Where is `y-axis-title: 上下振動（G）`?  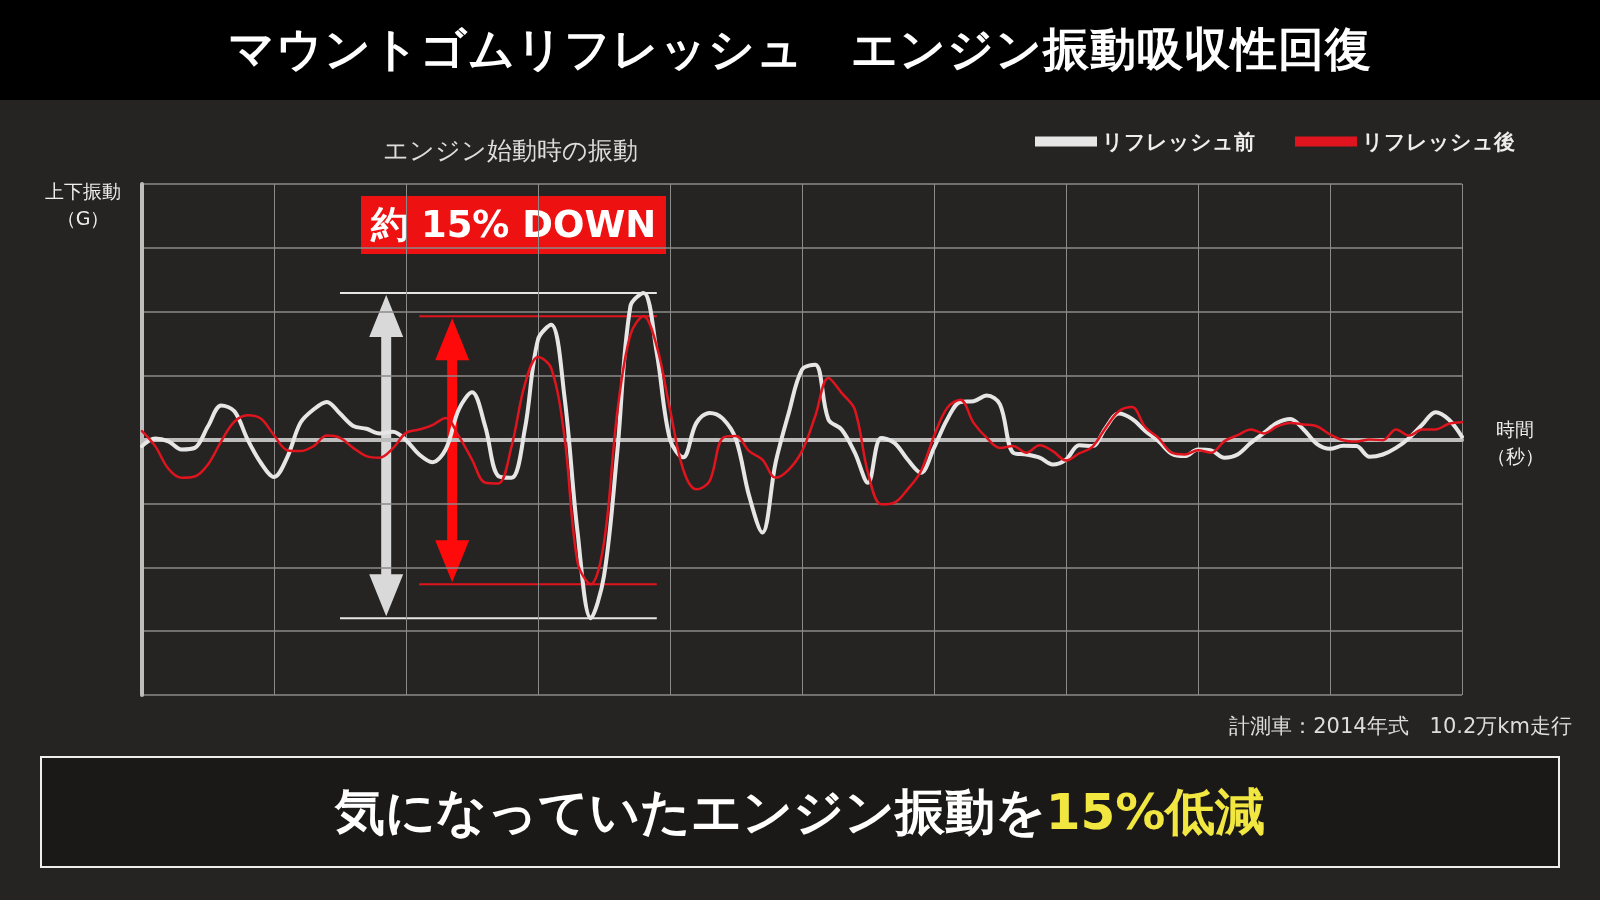 y-axis-title: 上下振動（G） is located at coordinates (83, 205).